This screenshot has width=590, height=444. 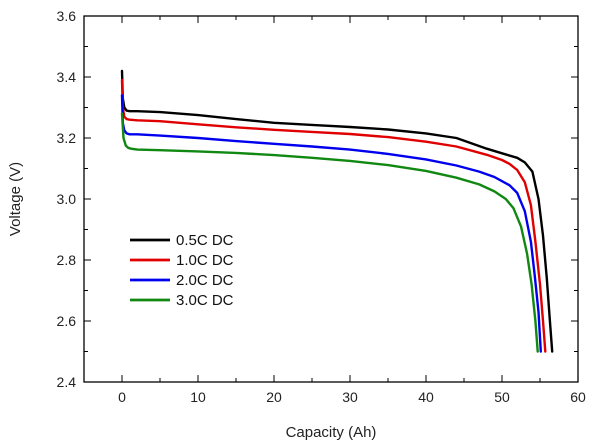 I want to click on legend-label: 1.0C DC, so click(x=205, y=260).